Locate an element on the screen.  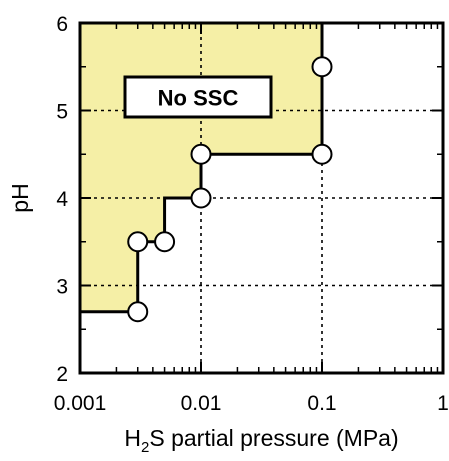
x-tick-label: 0.001 is located at coordinates (80, 403).